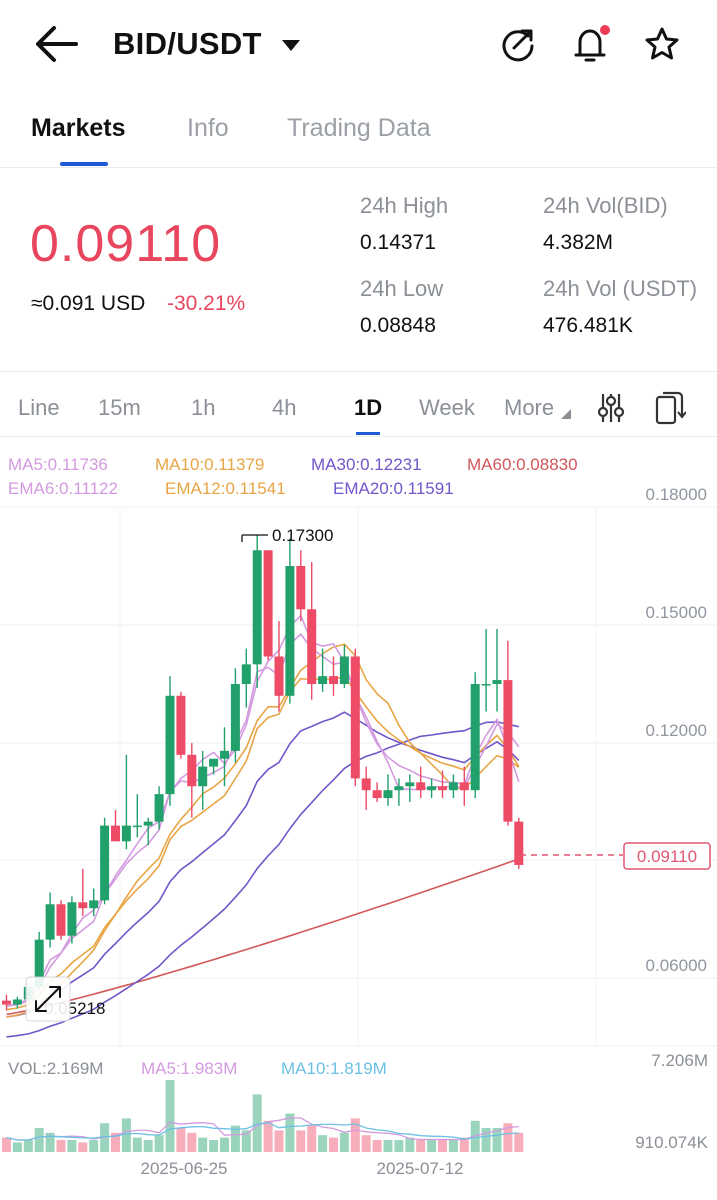  I want to click on x-axis-label: 2025-06-25, so click(184, 1168).